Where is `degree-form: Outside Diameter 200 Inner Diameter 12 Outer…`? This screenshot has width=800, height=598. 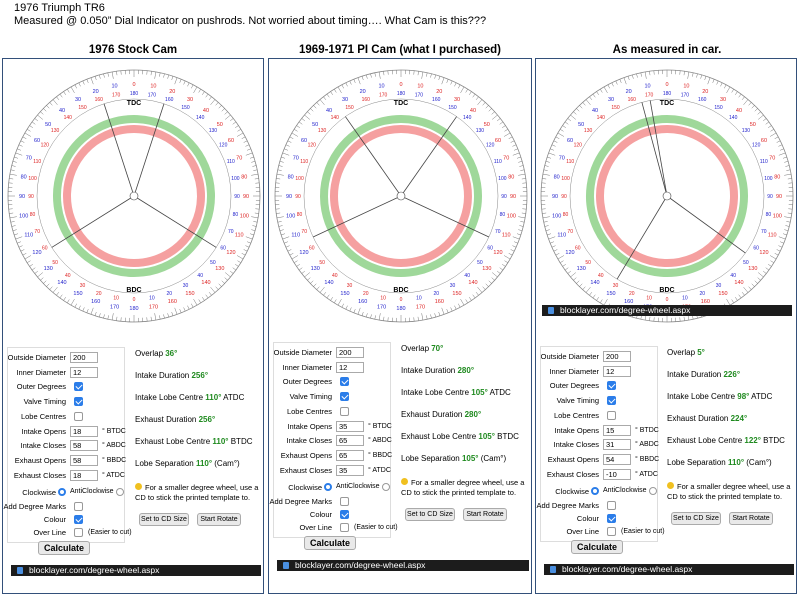
degree-form: Outside Diameter 200 Inner Diameter 12 Outer… is located at coordinates (67, 451).